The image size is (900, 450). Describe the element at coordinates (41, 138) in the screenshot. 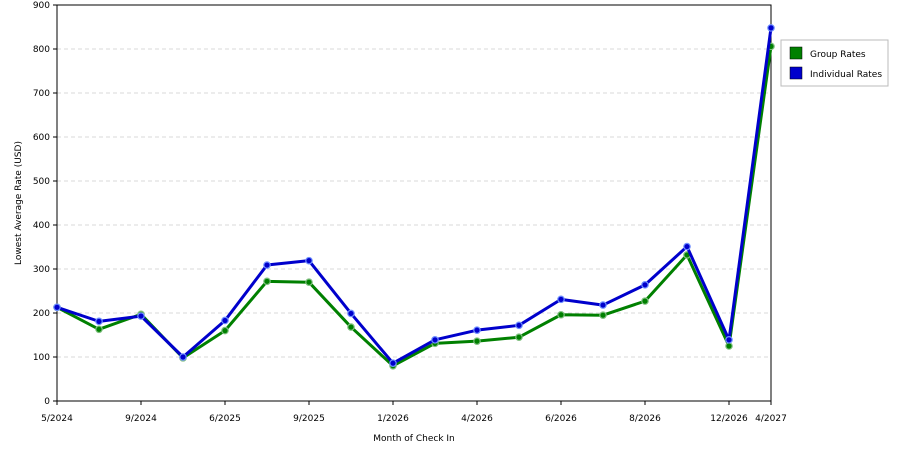

I see `y-tick-label: 600` at that location.